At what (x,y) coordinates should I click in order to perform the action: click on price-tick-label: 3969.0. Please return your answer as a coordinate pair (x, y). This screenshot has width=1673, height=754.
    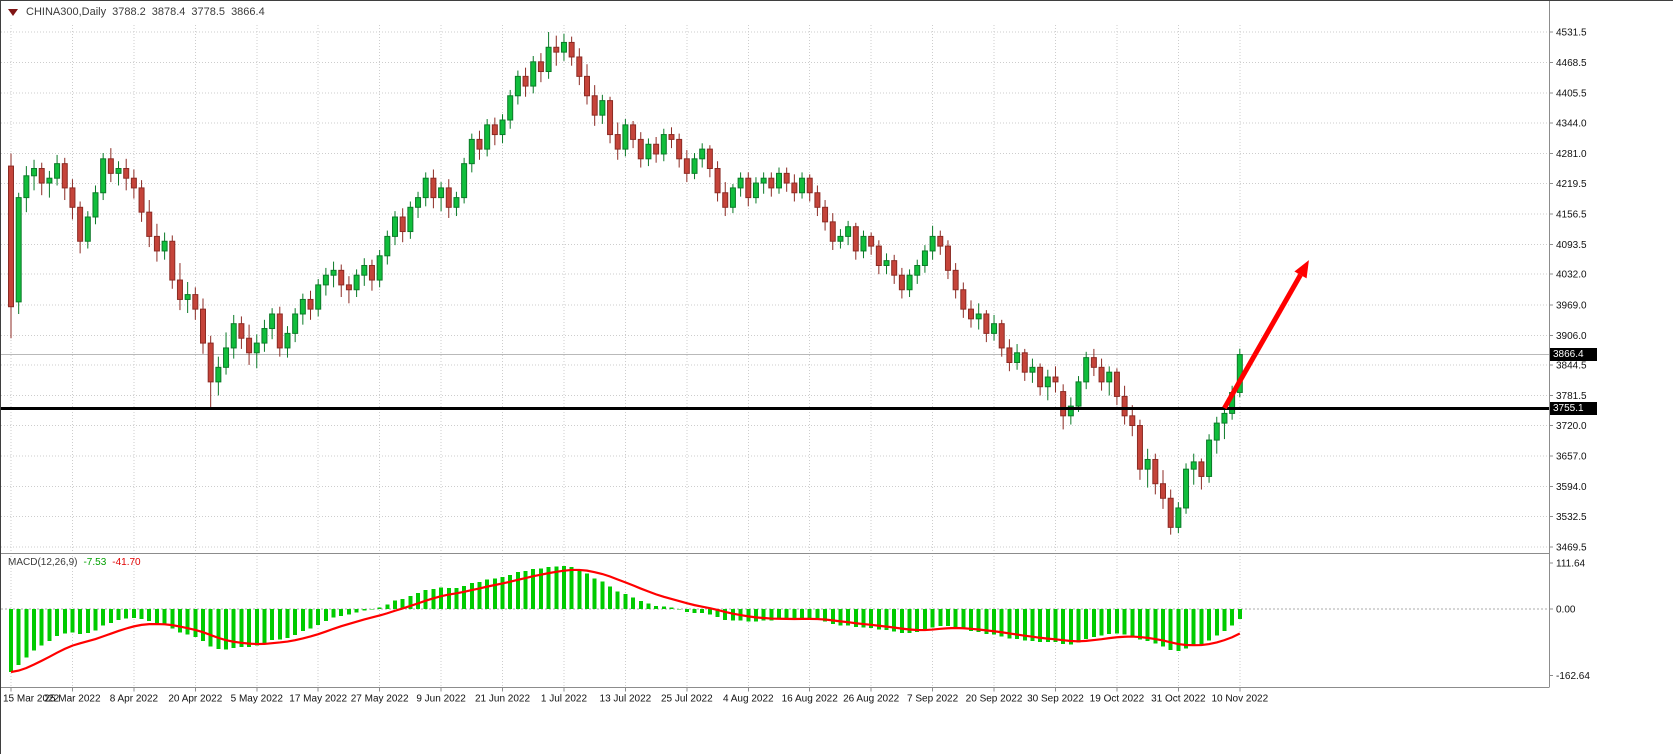
    Looking at the image, I should click on (1571, 305).